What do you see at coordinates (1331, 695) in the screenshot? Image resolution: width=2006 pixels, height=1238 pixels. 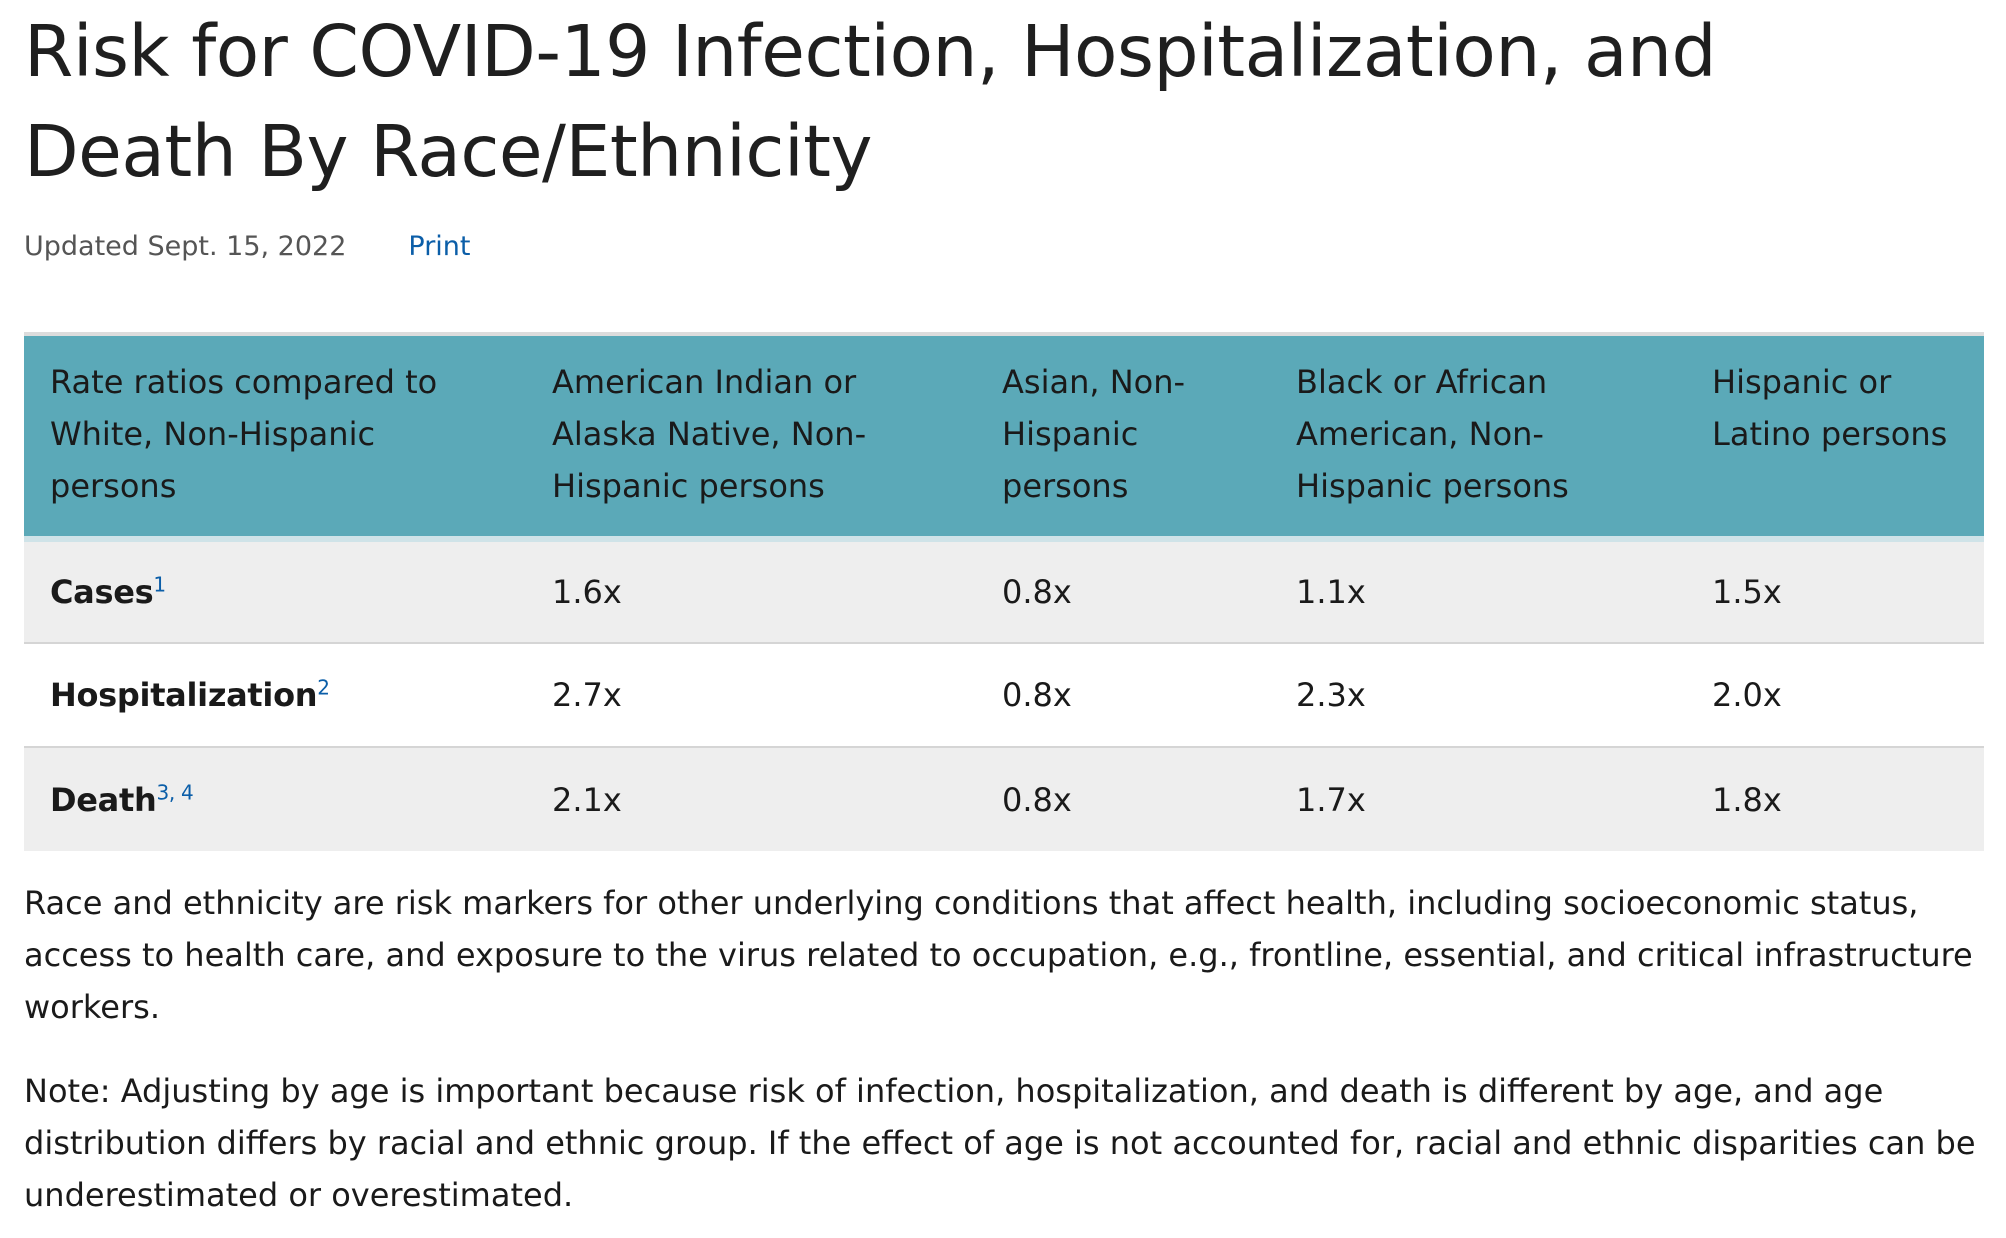 I see `table-cell: 2.3x` at bounding box center [1331, 695].